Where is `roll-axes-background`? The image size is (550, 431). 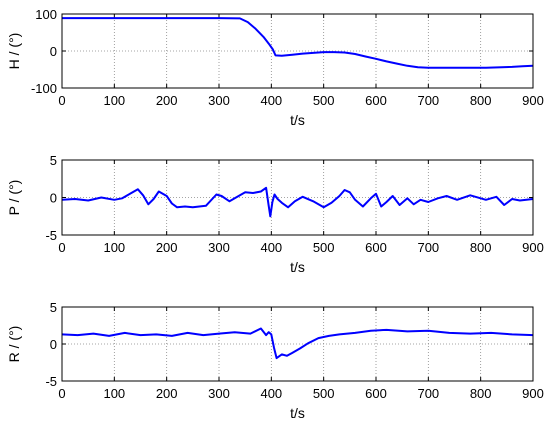 roll-axes-background is located at coordinates (297, 344).